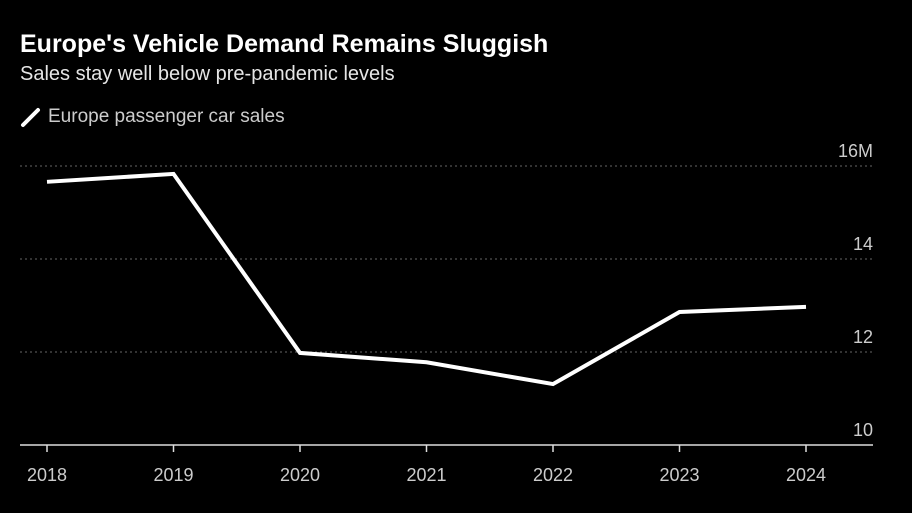  I want to click on x-tick-label: 2018, so click(47, 475).